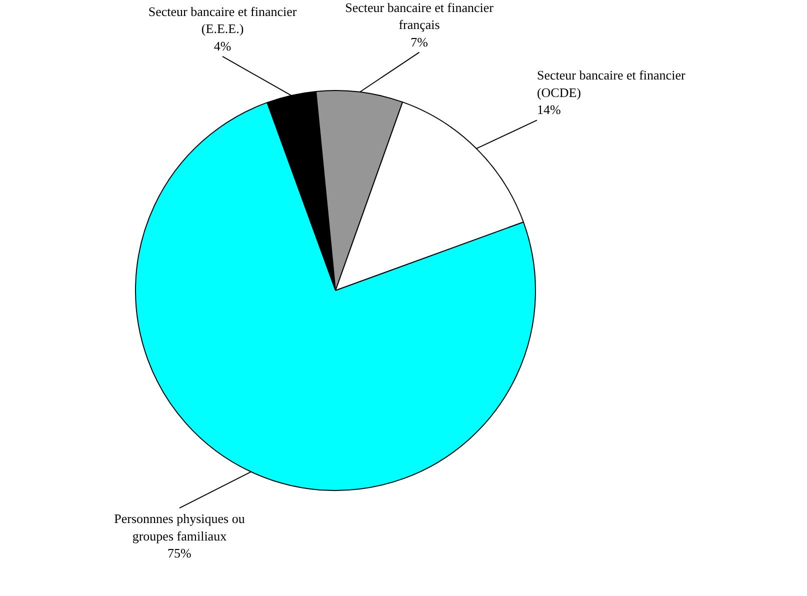 This screenshot has width=807, height=596. I want to click on slice-label: Secteur bancaire et financier français, so click(419, 16).